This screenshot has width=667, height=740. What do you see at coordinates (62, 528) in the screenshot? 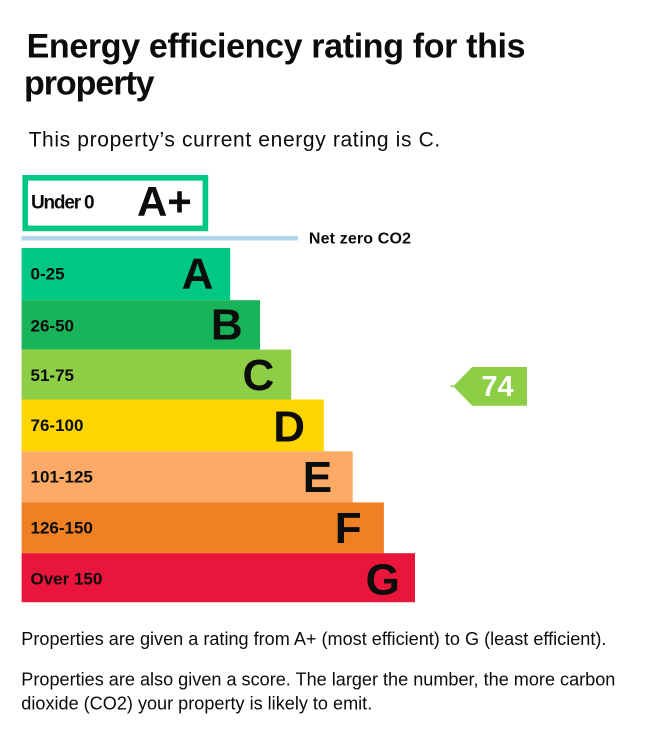
I see `svg-text: 126-150` at bounding box center [62, 528].